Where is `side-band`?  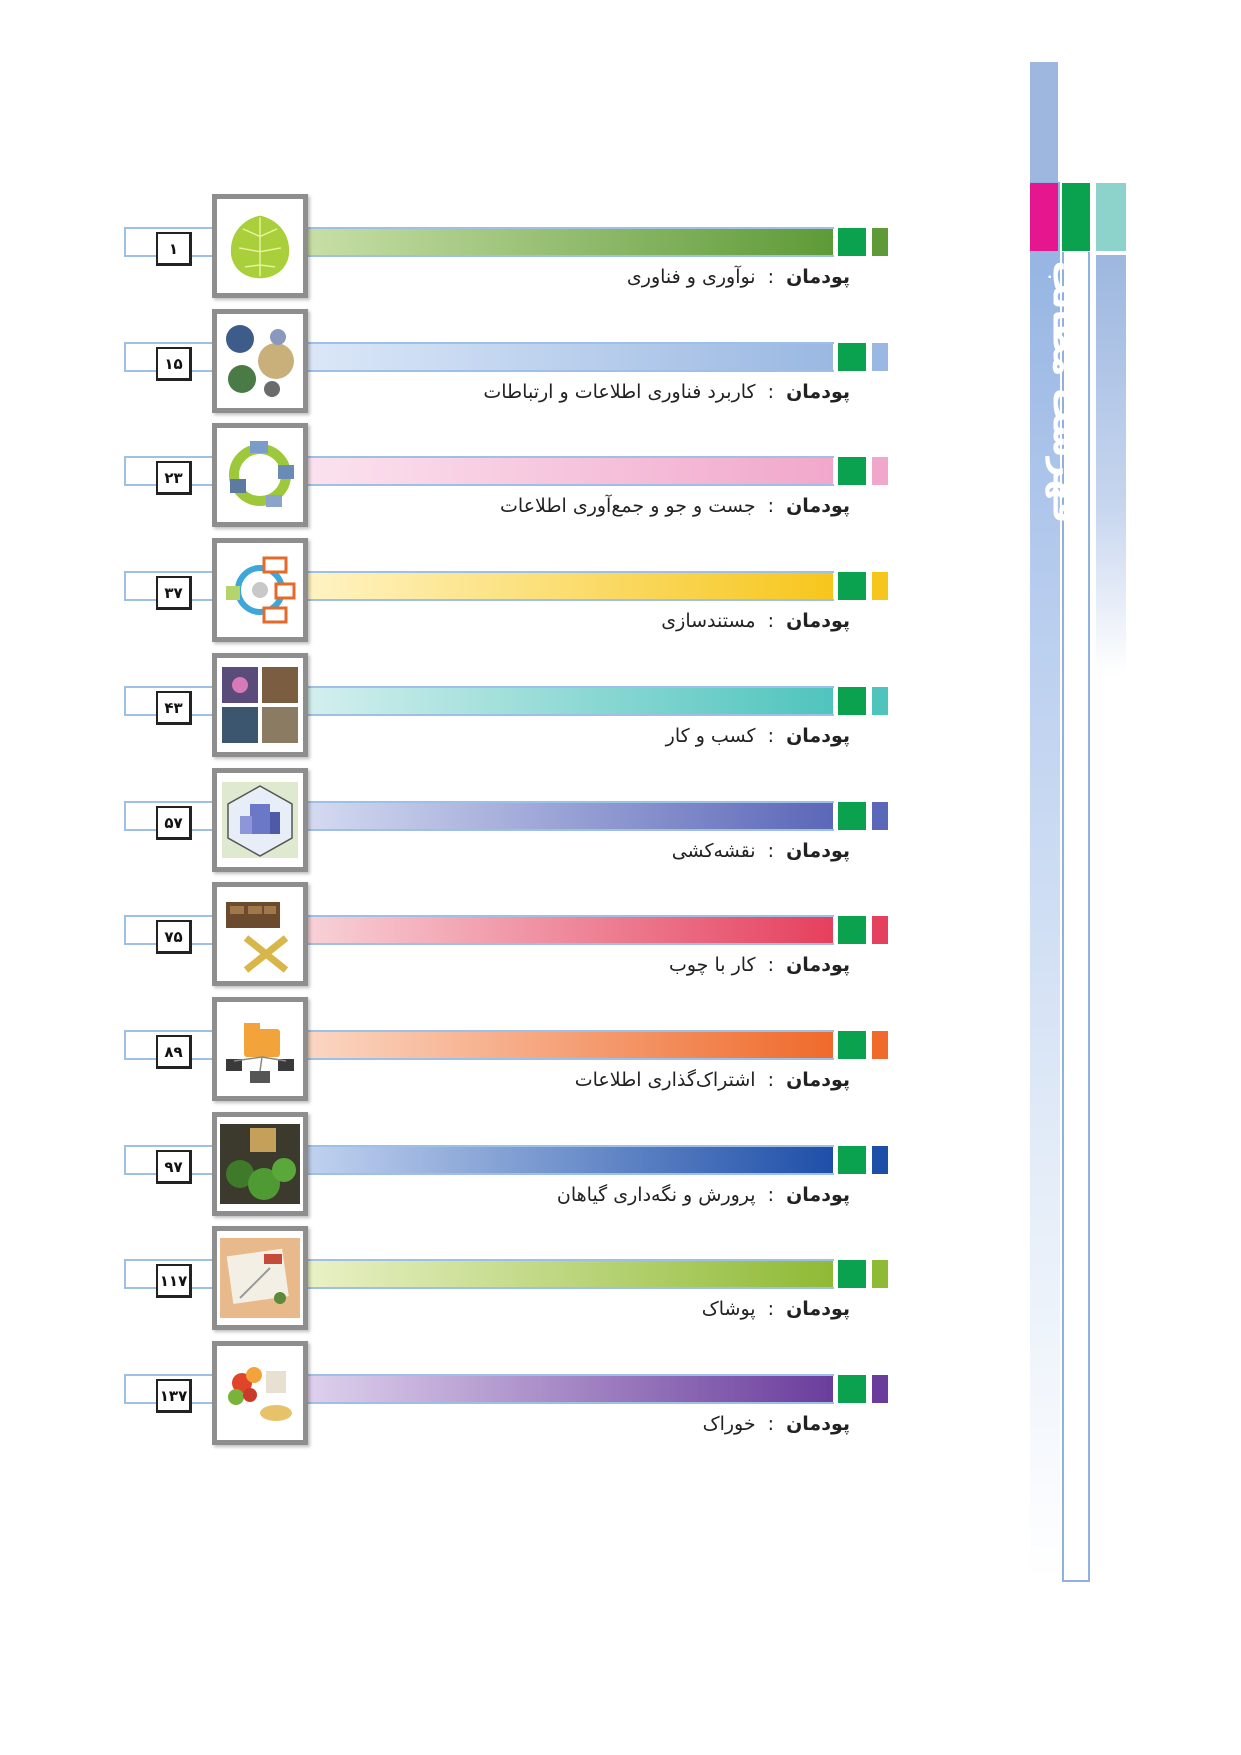 side-band is located at coordinates (1045, 882).